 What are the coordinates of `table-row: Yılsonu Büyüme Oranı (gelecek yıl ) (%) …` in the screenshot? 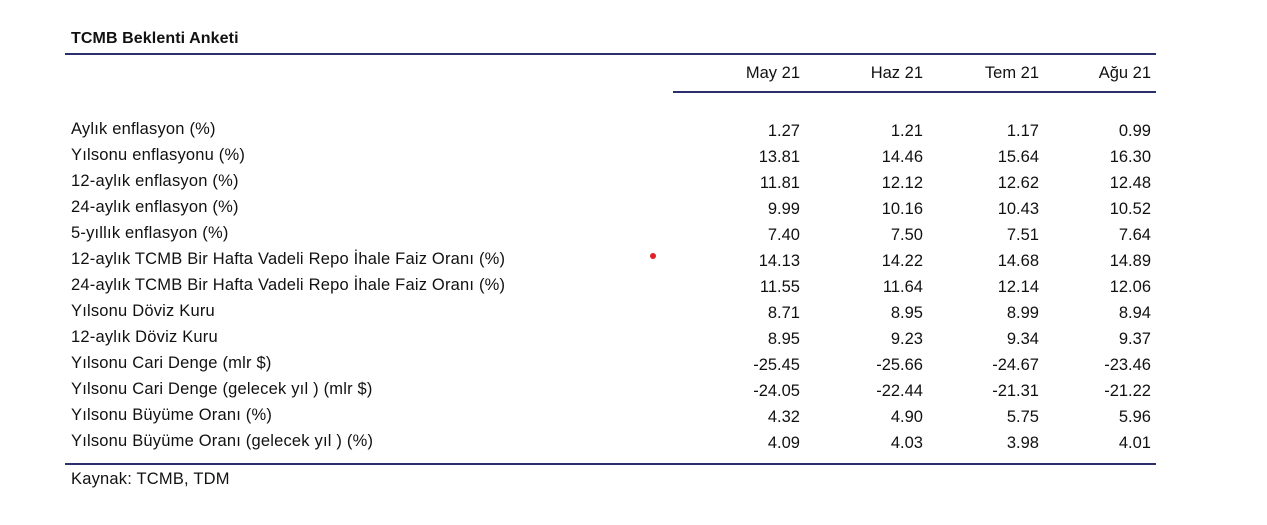 It's located at (633, 445).